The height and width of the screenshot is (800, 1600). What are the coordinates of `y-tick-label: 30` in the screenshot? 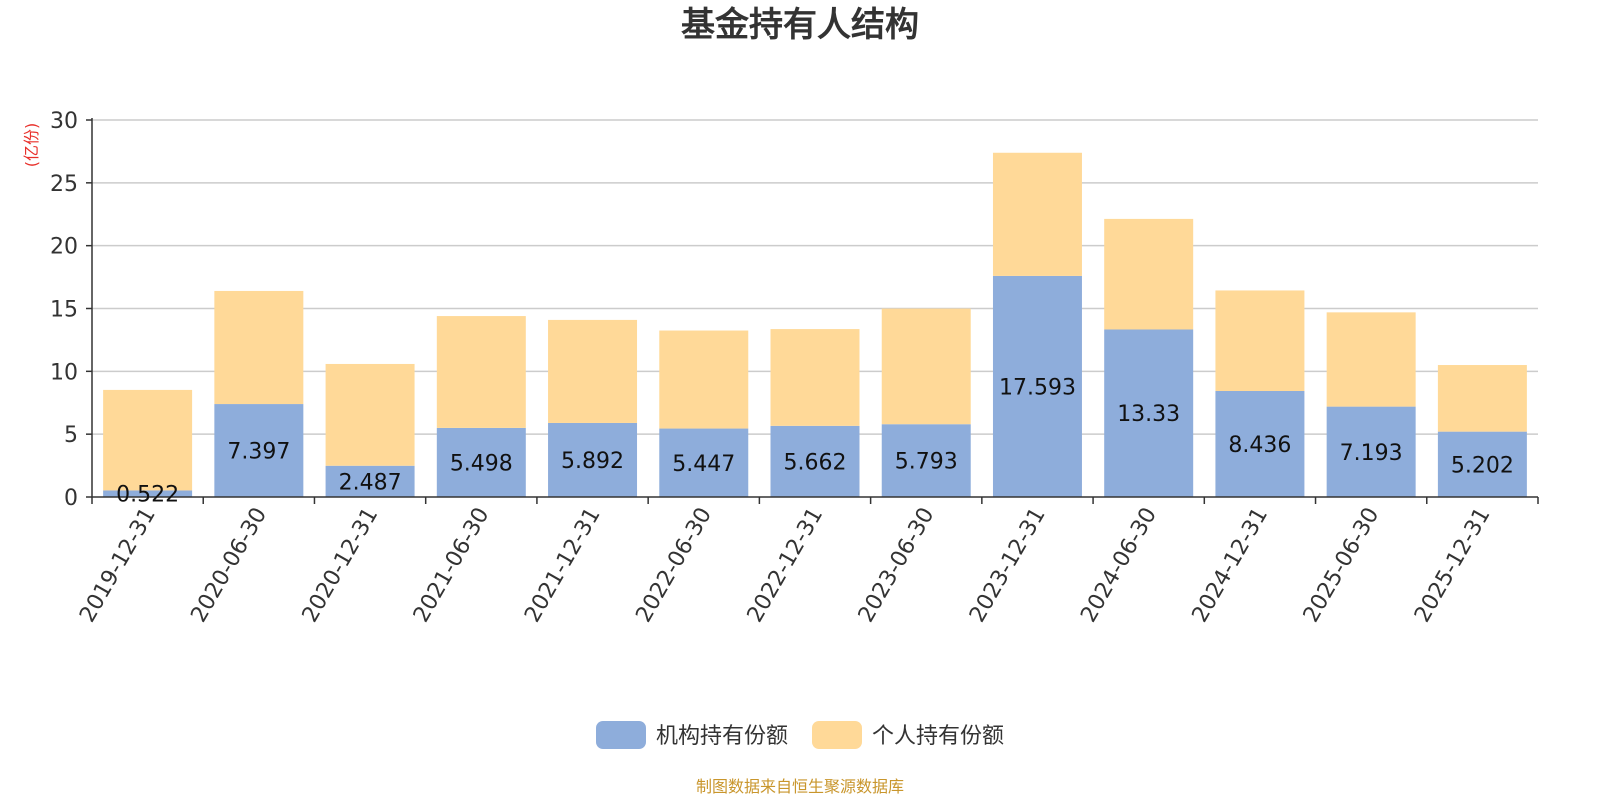 It's located at (64, 121).